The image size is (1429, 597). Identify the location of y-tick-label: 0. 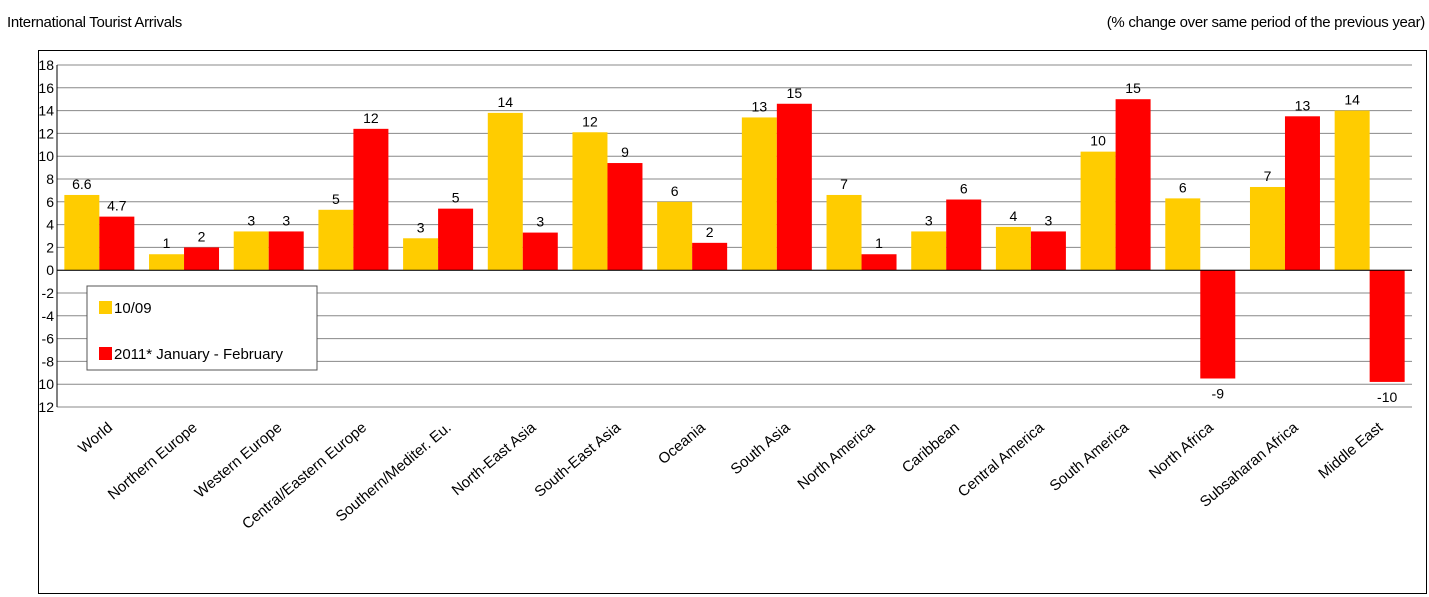
(50, 270).